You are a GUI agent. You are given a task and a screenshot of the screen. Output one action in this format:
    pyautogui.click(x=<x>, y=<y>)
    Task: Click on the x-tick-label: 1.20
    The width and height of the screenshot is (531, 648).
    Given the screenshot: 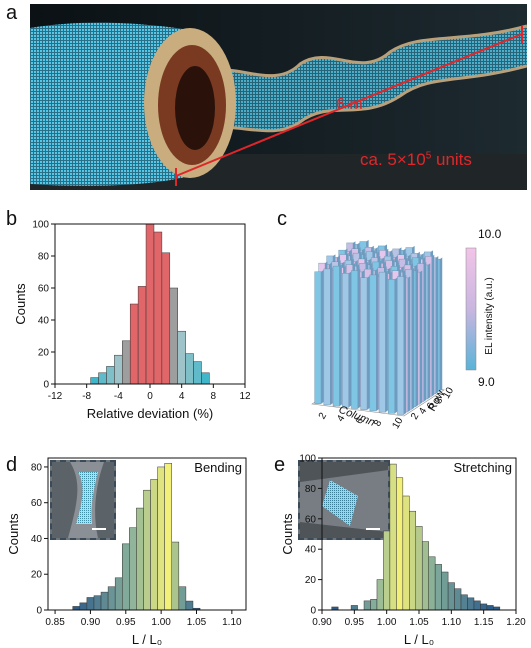 What is the action you would take?
    pyautogui.click(x=516, y=622)
    